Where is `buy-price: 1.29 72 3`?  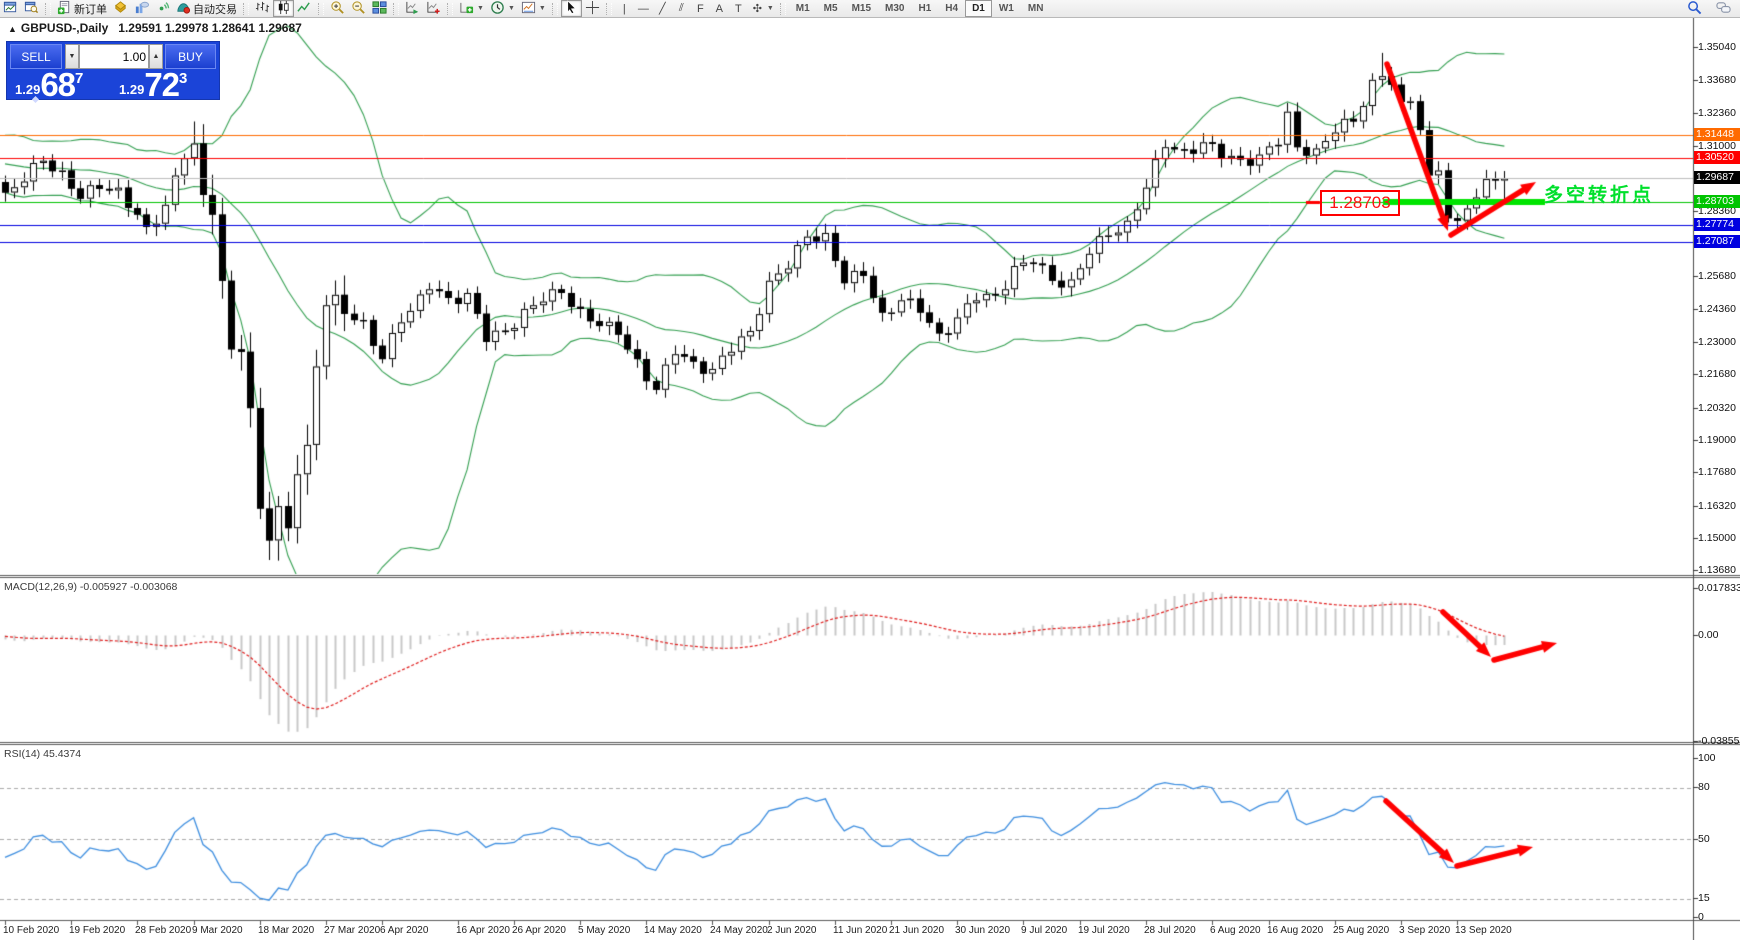 buy-price: 1.29 72 3 is located at coordinates (153, 84).